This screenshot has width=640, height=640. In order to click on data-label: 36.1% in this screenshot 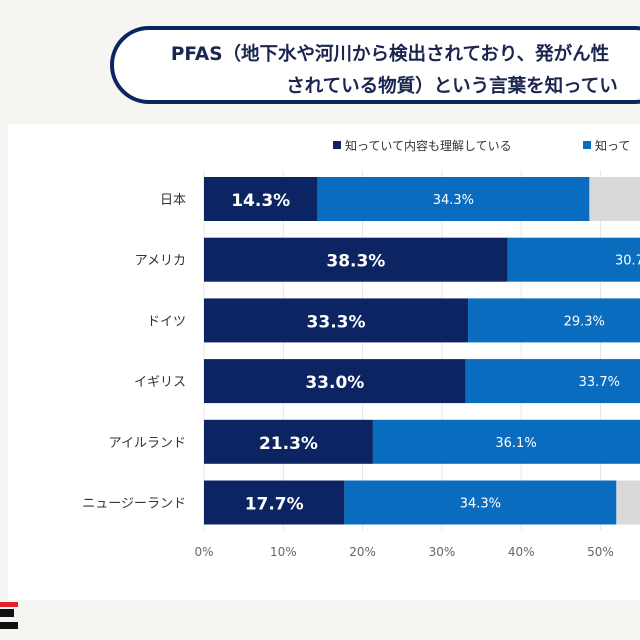, I will do `click(515, 443)`.